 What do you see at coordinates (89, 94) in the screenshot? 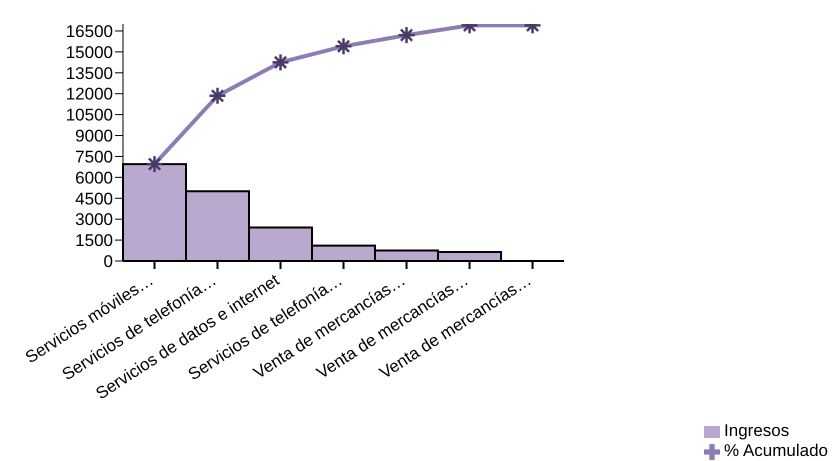
I see `y-tick-label: 12000` at bounding box center [89, 94].